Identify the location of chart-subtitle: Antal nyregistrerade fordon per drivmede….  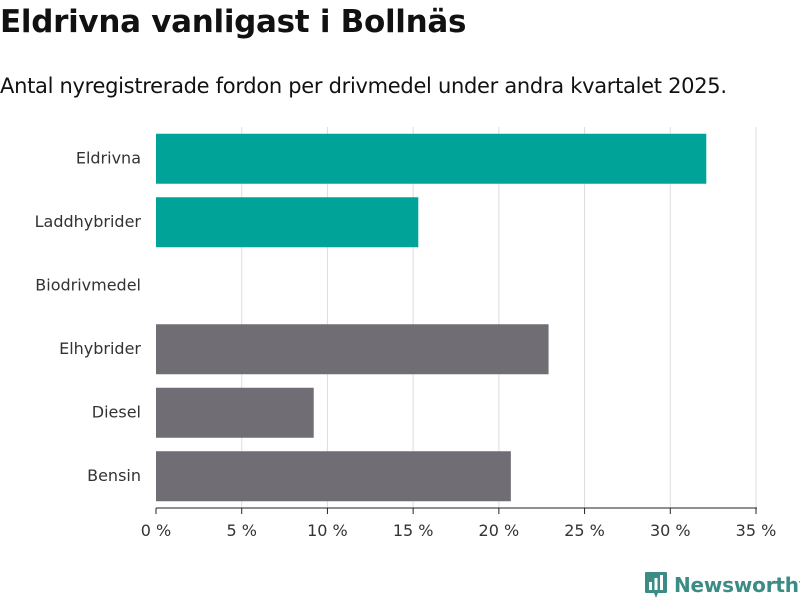
(363, 86).